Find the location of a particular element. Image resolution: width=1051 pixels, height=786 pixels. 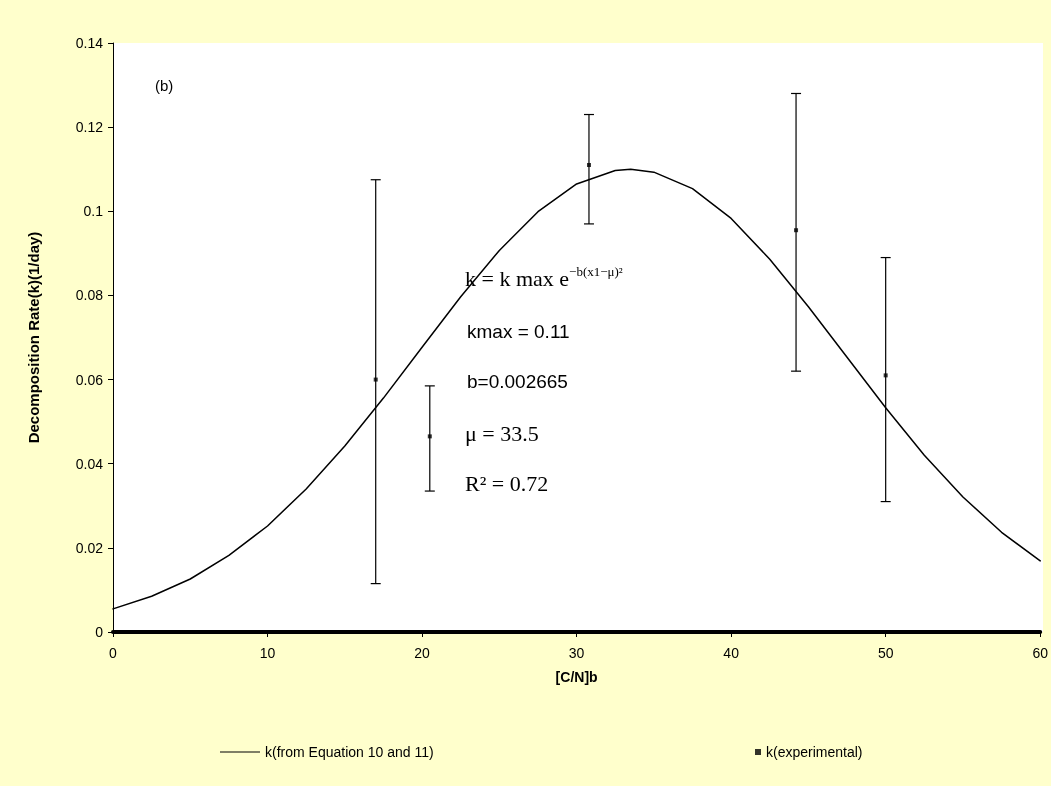

y-tick-label: 0.14 is located at coordinates (89, 43).